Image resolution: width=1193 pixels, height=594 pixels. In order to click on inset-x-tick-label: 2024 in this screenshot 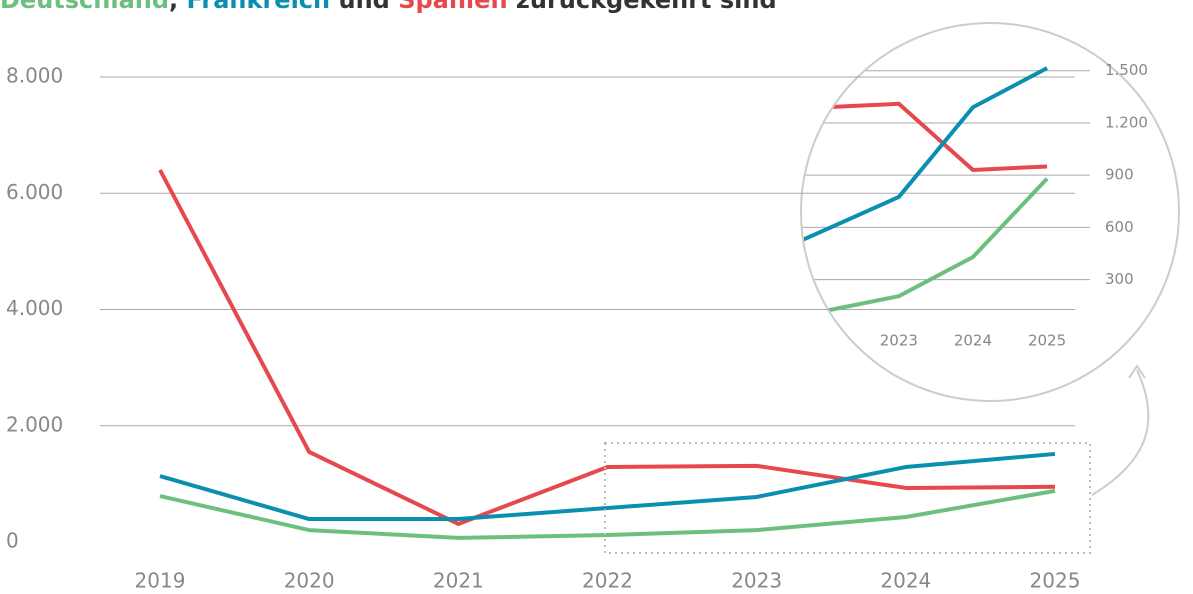, I will do `click(973, 341)`.